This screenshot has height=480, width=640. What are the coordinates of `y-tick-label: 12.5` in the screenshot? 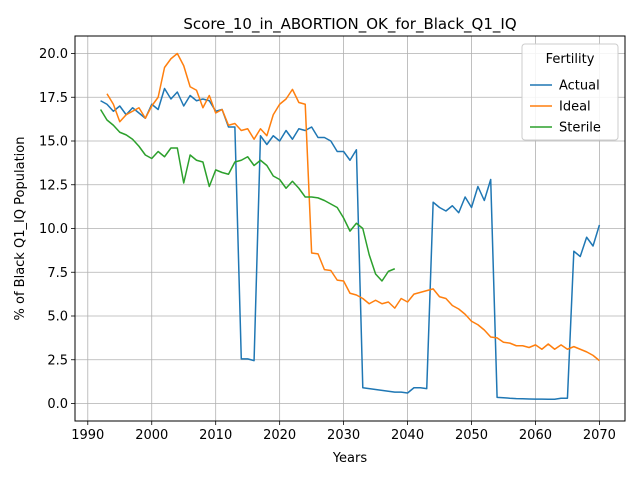 It's located at (53, 185).